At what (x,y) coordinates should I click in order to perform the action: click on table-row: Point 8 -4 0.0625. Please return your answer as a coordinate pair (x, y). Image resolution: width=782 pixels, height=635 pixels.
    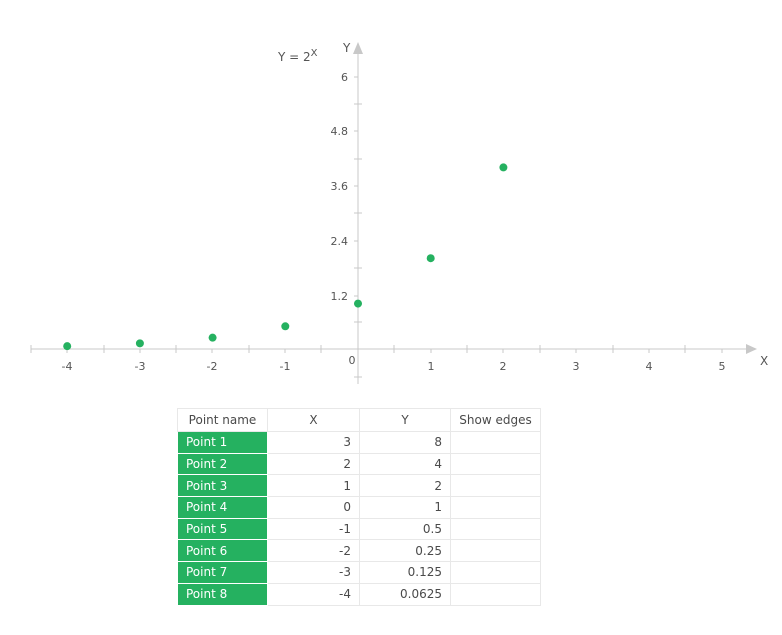
    Looking at the image, I should click on (359, 594).